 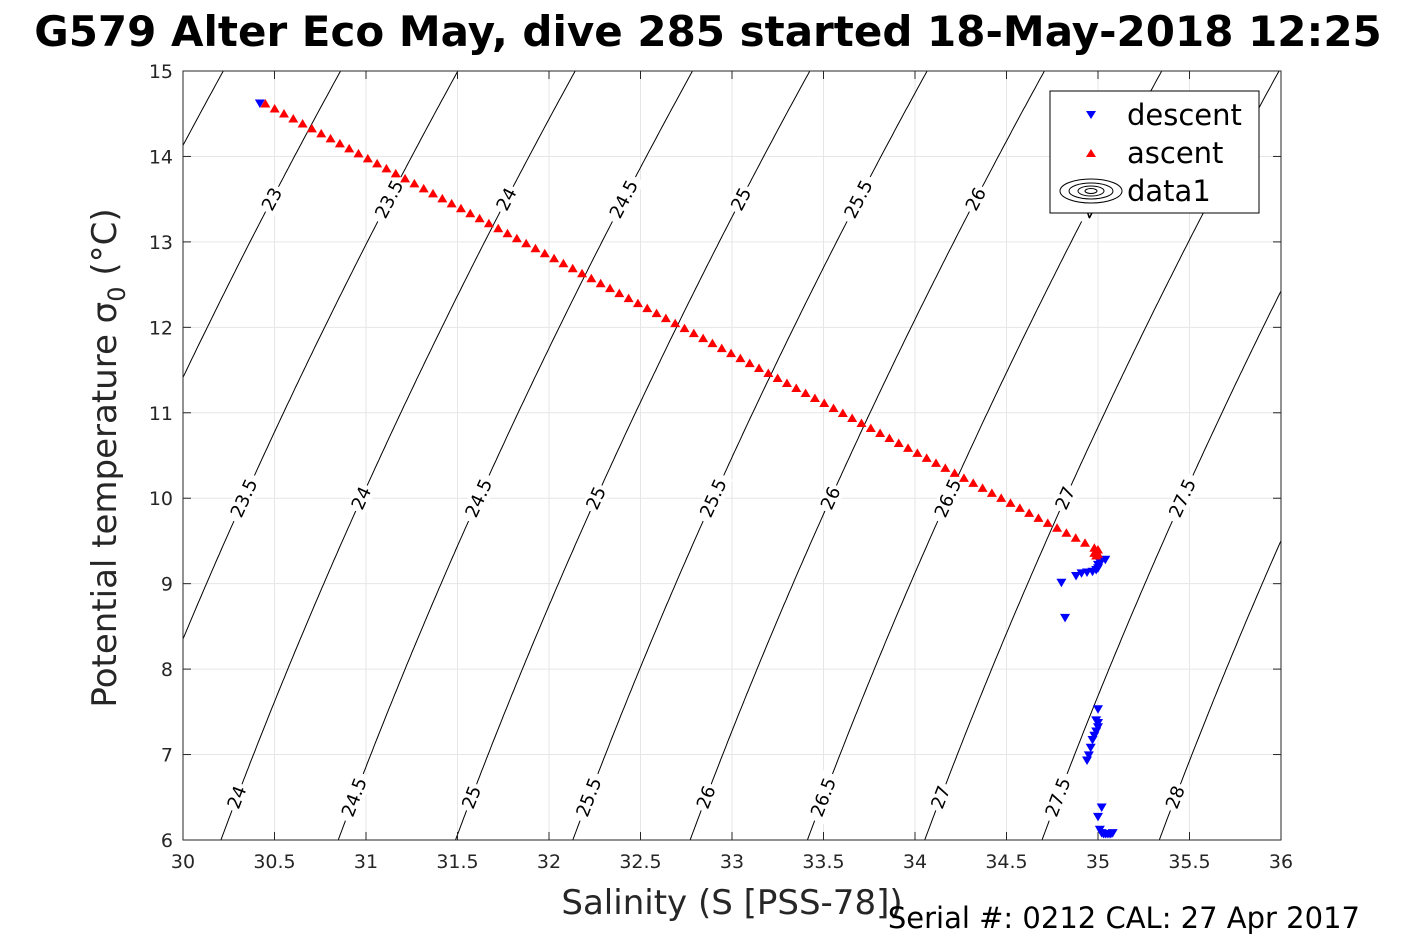 I want to click on y-tick-label: 8, so click(x=167, y=670).